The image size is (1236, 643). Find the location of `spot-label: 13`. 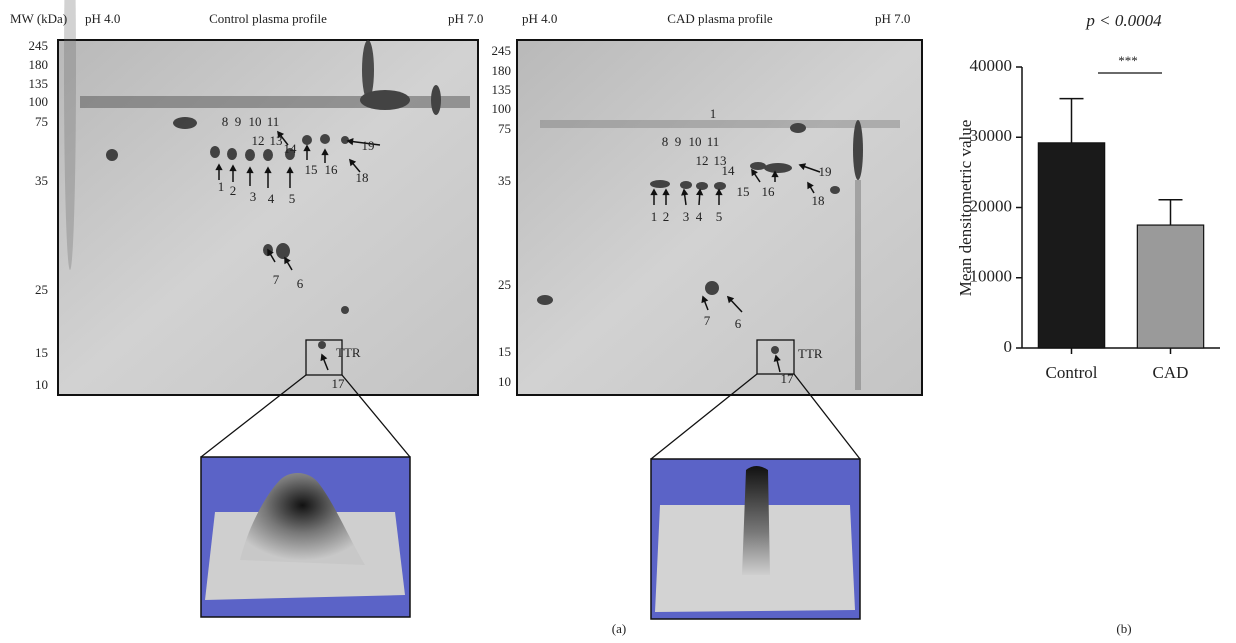

spot-label: 13 is located at coordinates (720, 160).